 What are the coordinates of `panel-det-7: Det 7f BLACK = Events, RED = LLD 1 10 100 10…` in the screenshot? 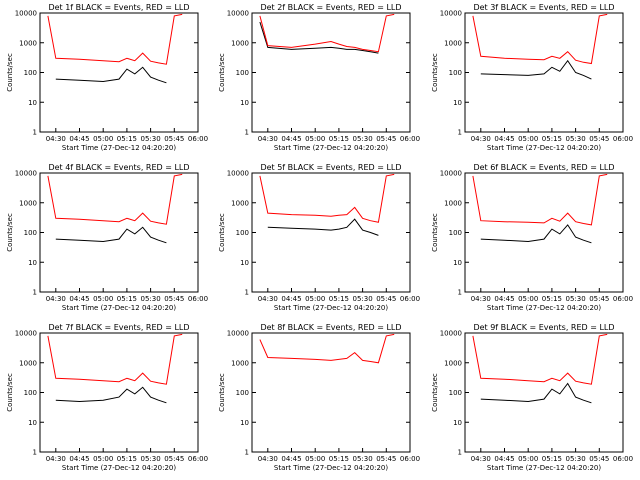 It's located at (107, 397).